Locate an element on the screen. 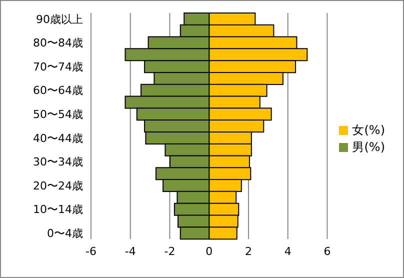 Image resolution: width=404 pixels, height=278 pixels. x-tick-label: -4 is located at coordinates (130, 251).